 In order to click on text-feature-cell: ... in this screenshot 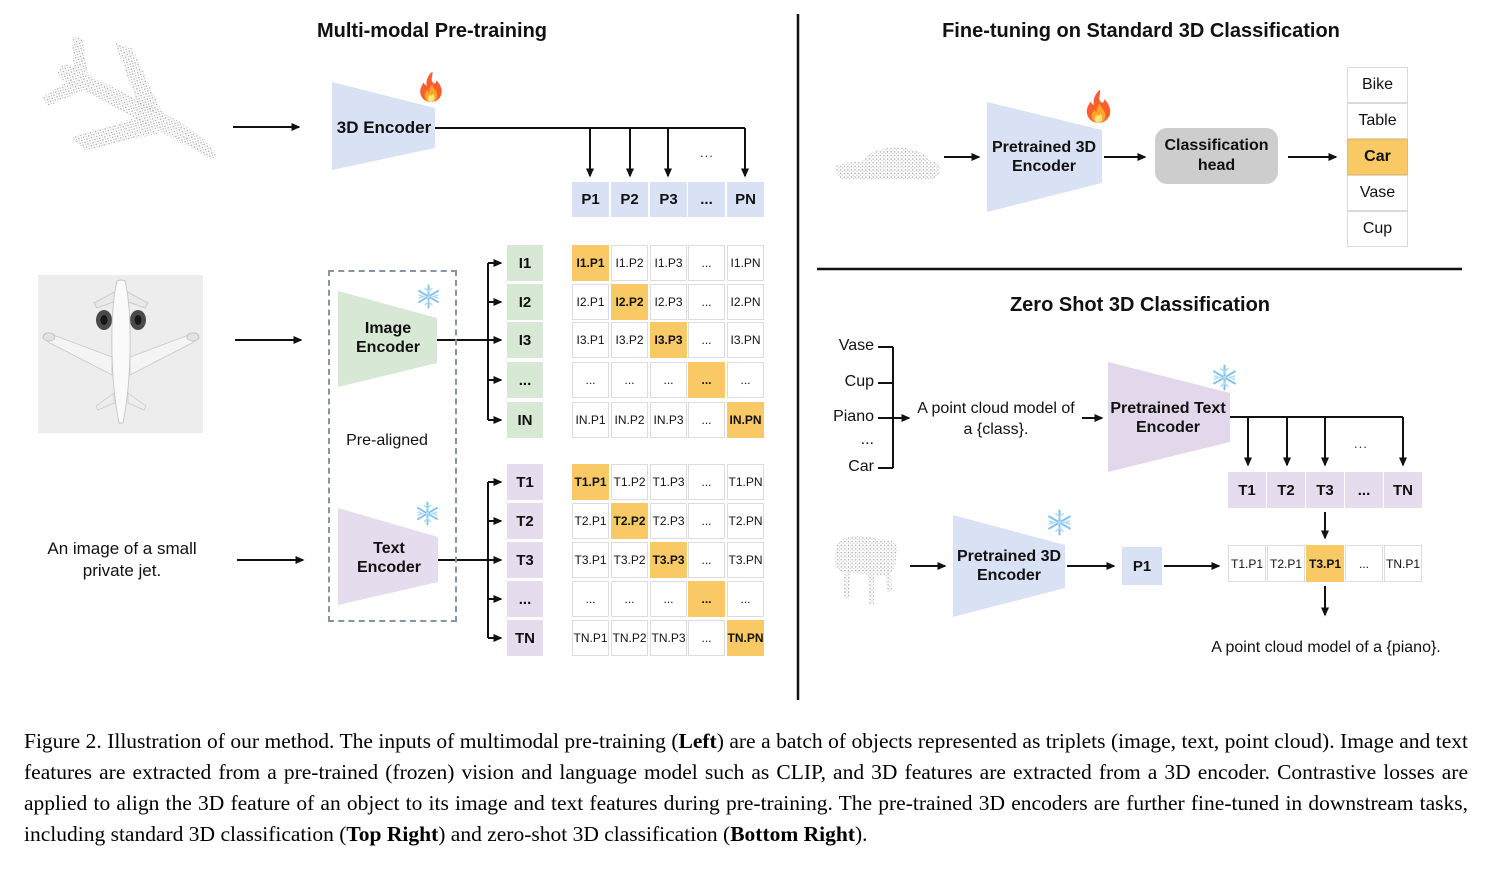, I will do `click(525, 599)`.